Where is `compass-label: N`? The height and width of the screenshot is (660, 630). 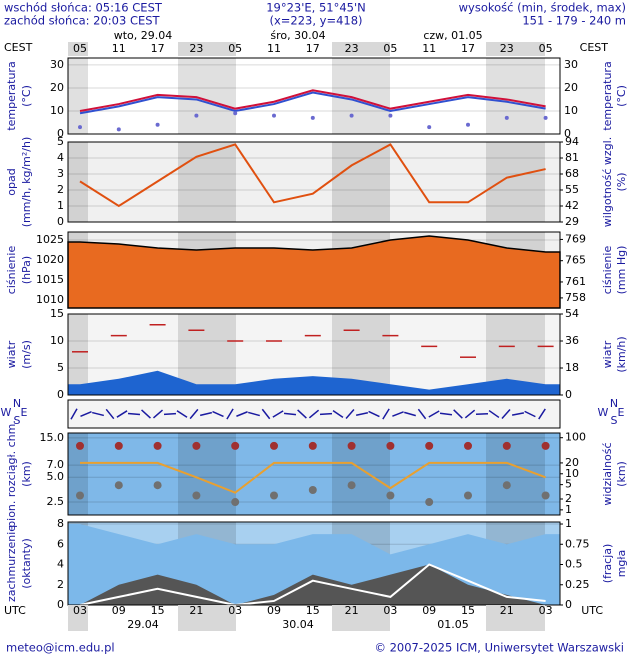 compass-label: N is located at coordinates (17, 403).